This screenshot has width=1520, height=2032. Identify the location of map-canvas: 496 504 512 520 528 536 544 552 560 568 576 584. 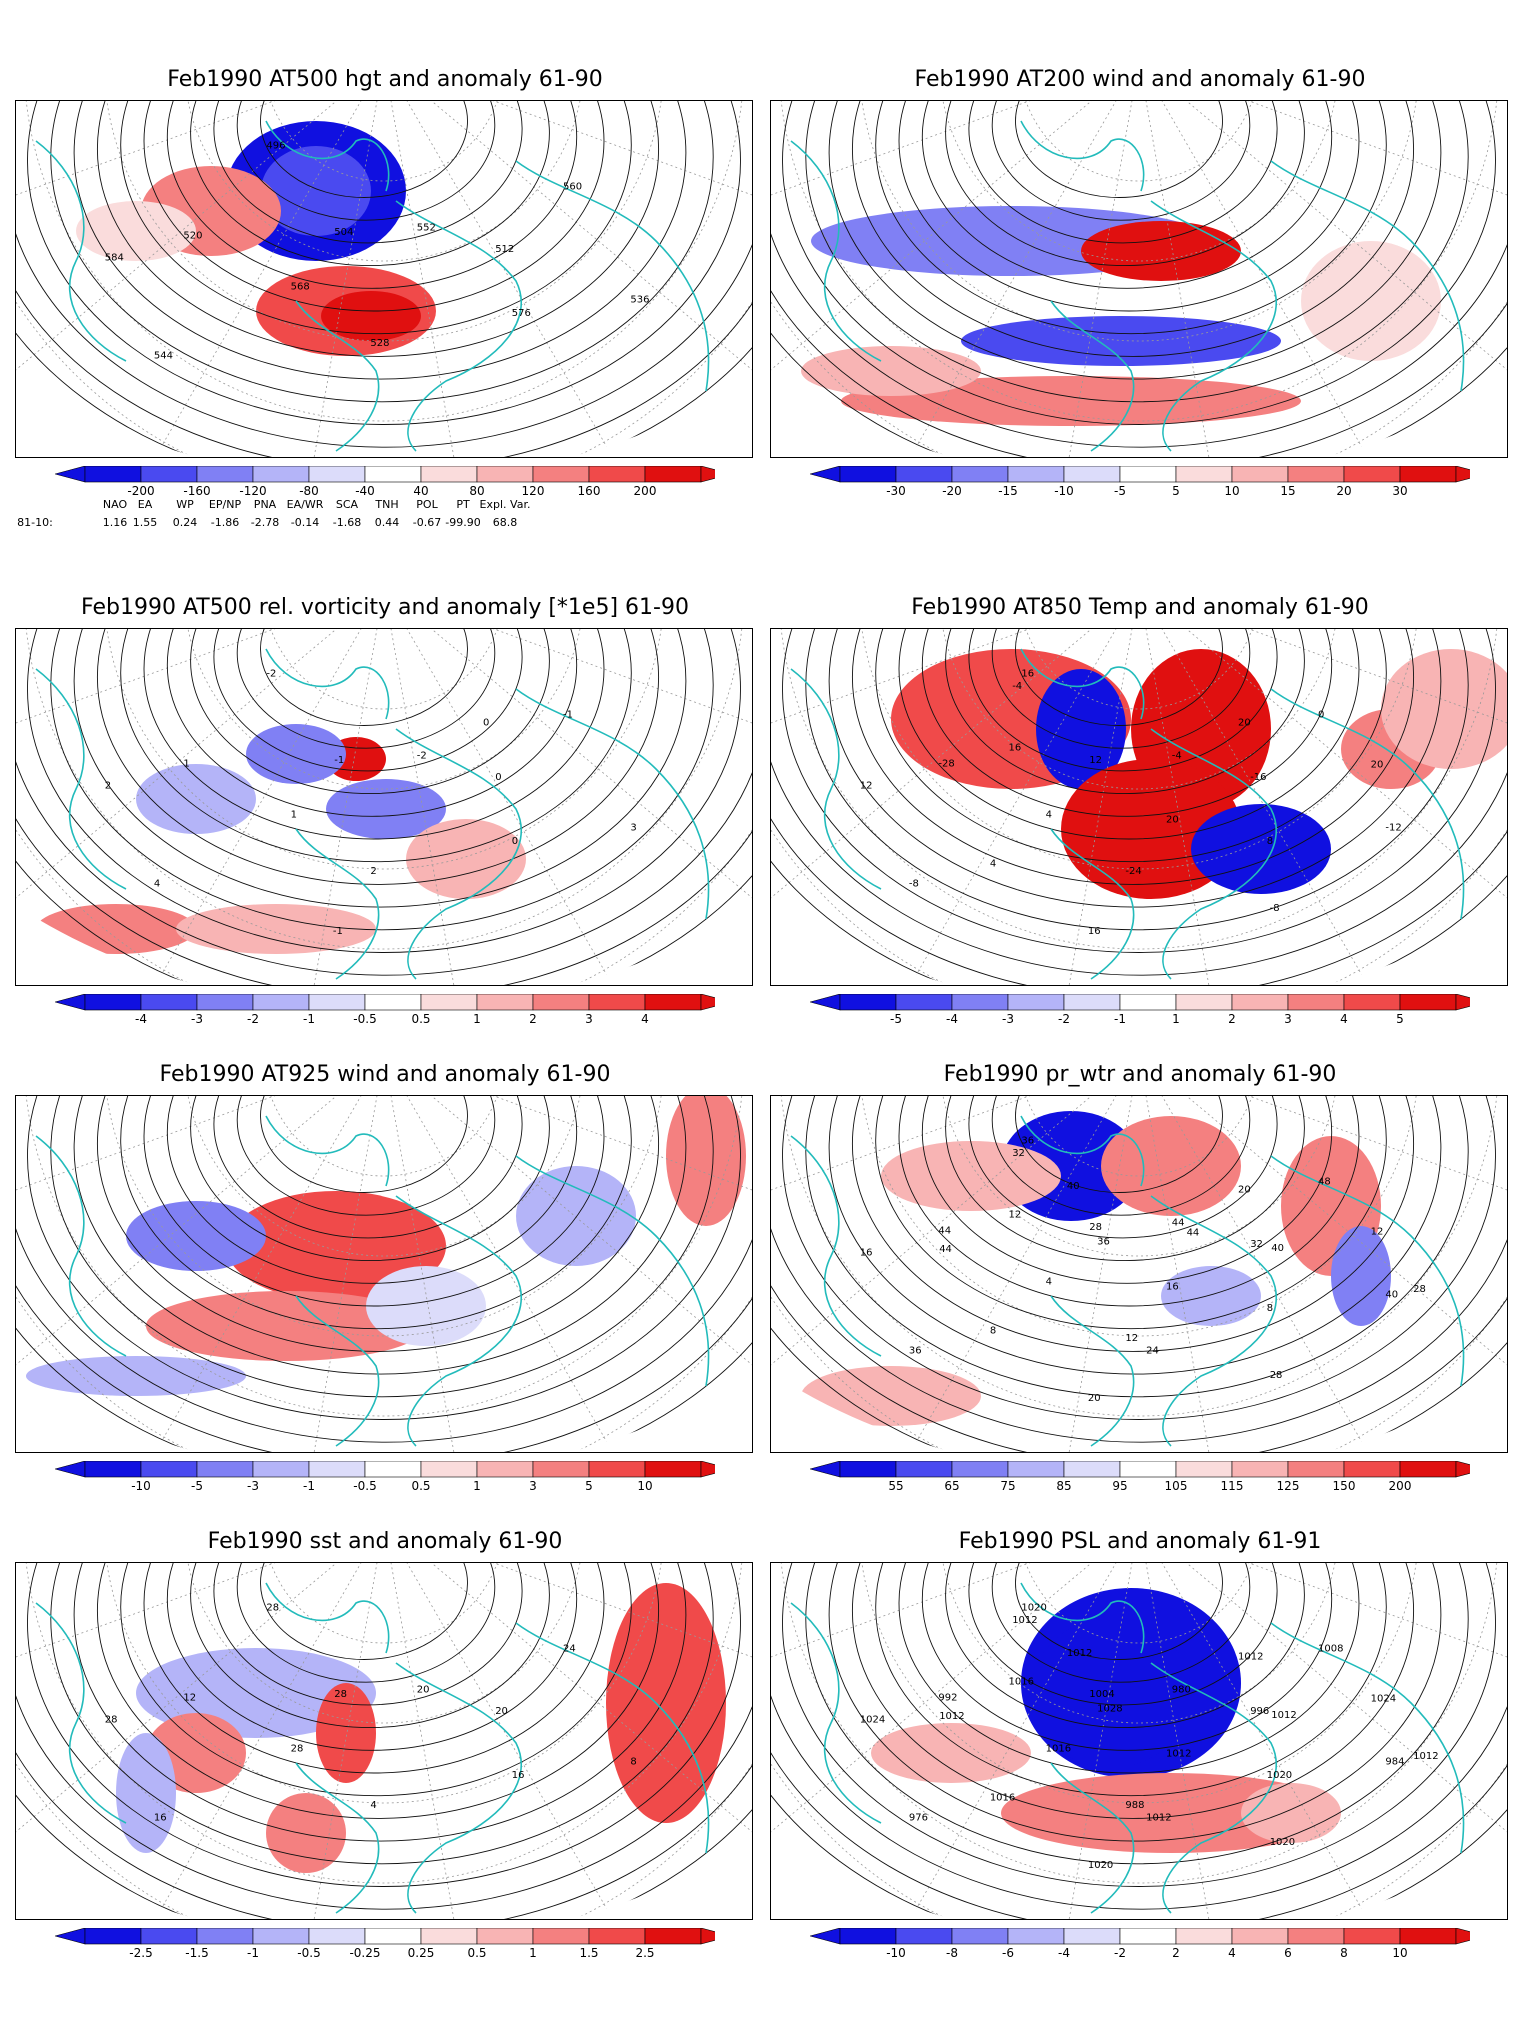
(384, 279).